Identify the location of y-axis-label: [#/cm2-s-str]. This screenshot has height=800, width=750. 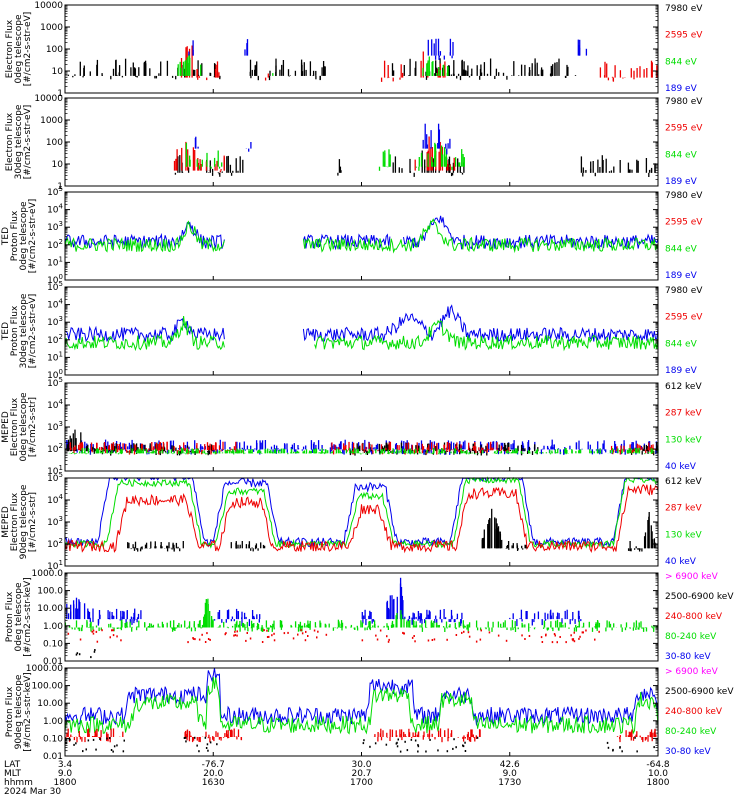
(33, 522).